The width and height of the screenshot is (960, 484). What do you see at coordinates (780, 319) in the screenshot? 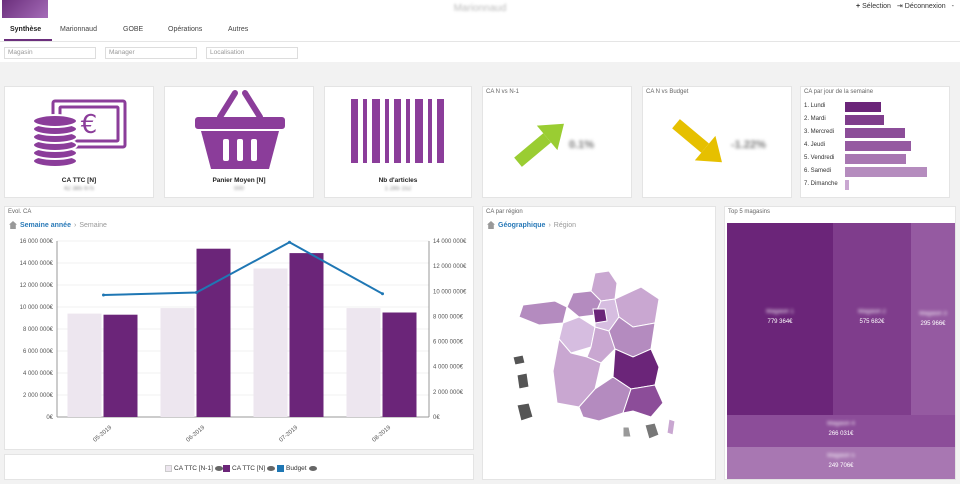
I see `top5-tile-1: Magasin 1 779 364€` at bounding box center [780, 319].